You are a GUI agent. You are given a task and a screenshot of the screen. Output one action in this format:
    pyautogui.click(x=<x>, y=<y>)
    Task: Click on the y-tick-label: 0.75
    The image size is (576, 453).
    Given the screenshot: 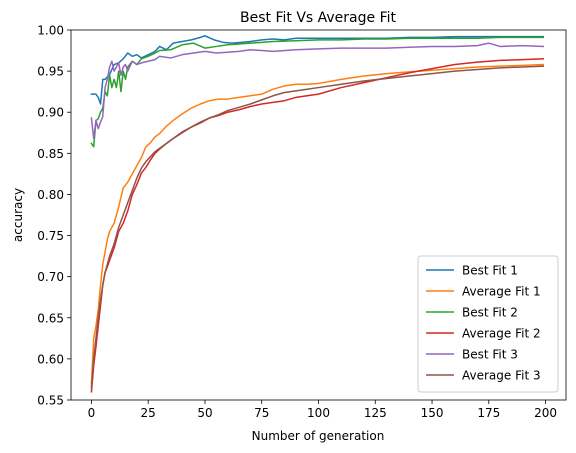 What is the action you would take?
    pyautogui.click(x=50, y=236)
    